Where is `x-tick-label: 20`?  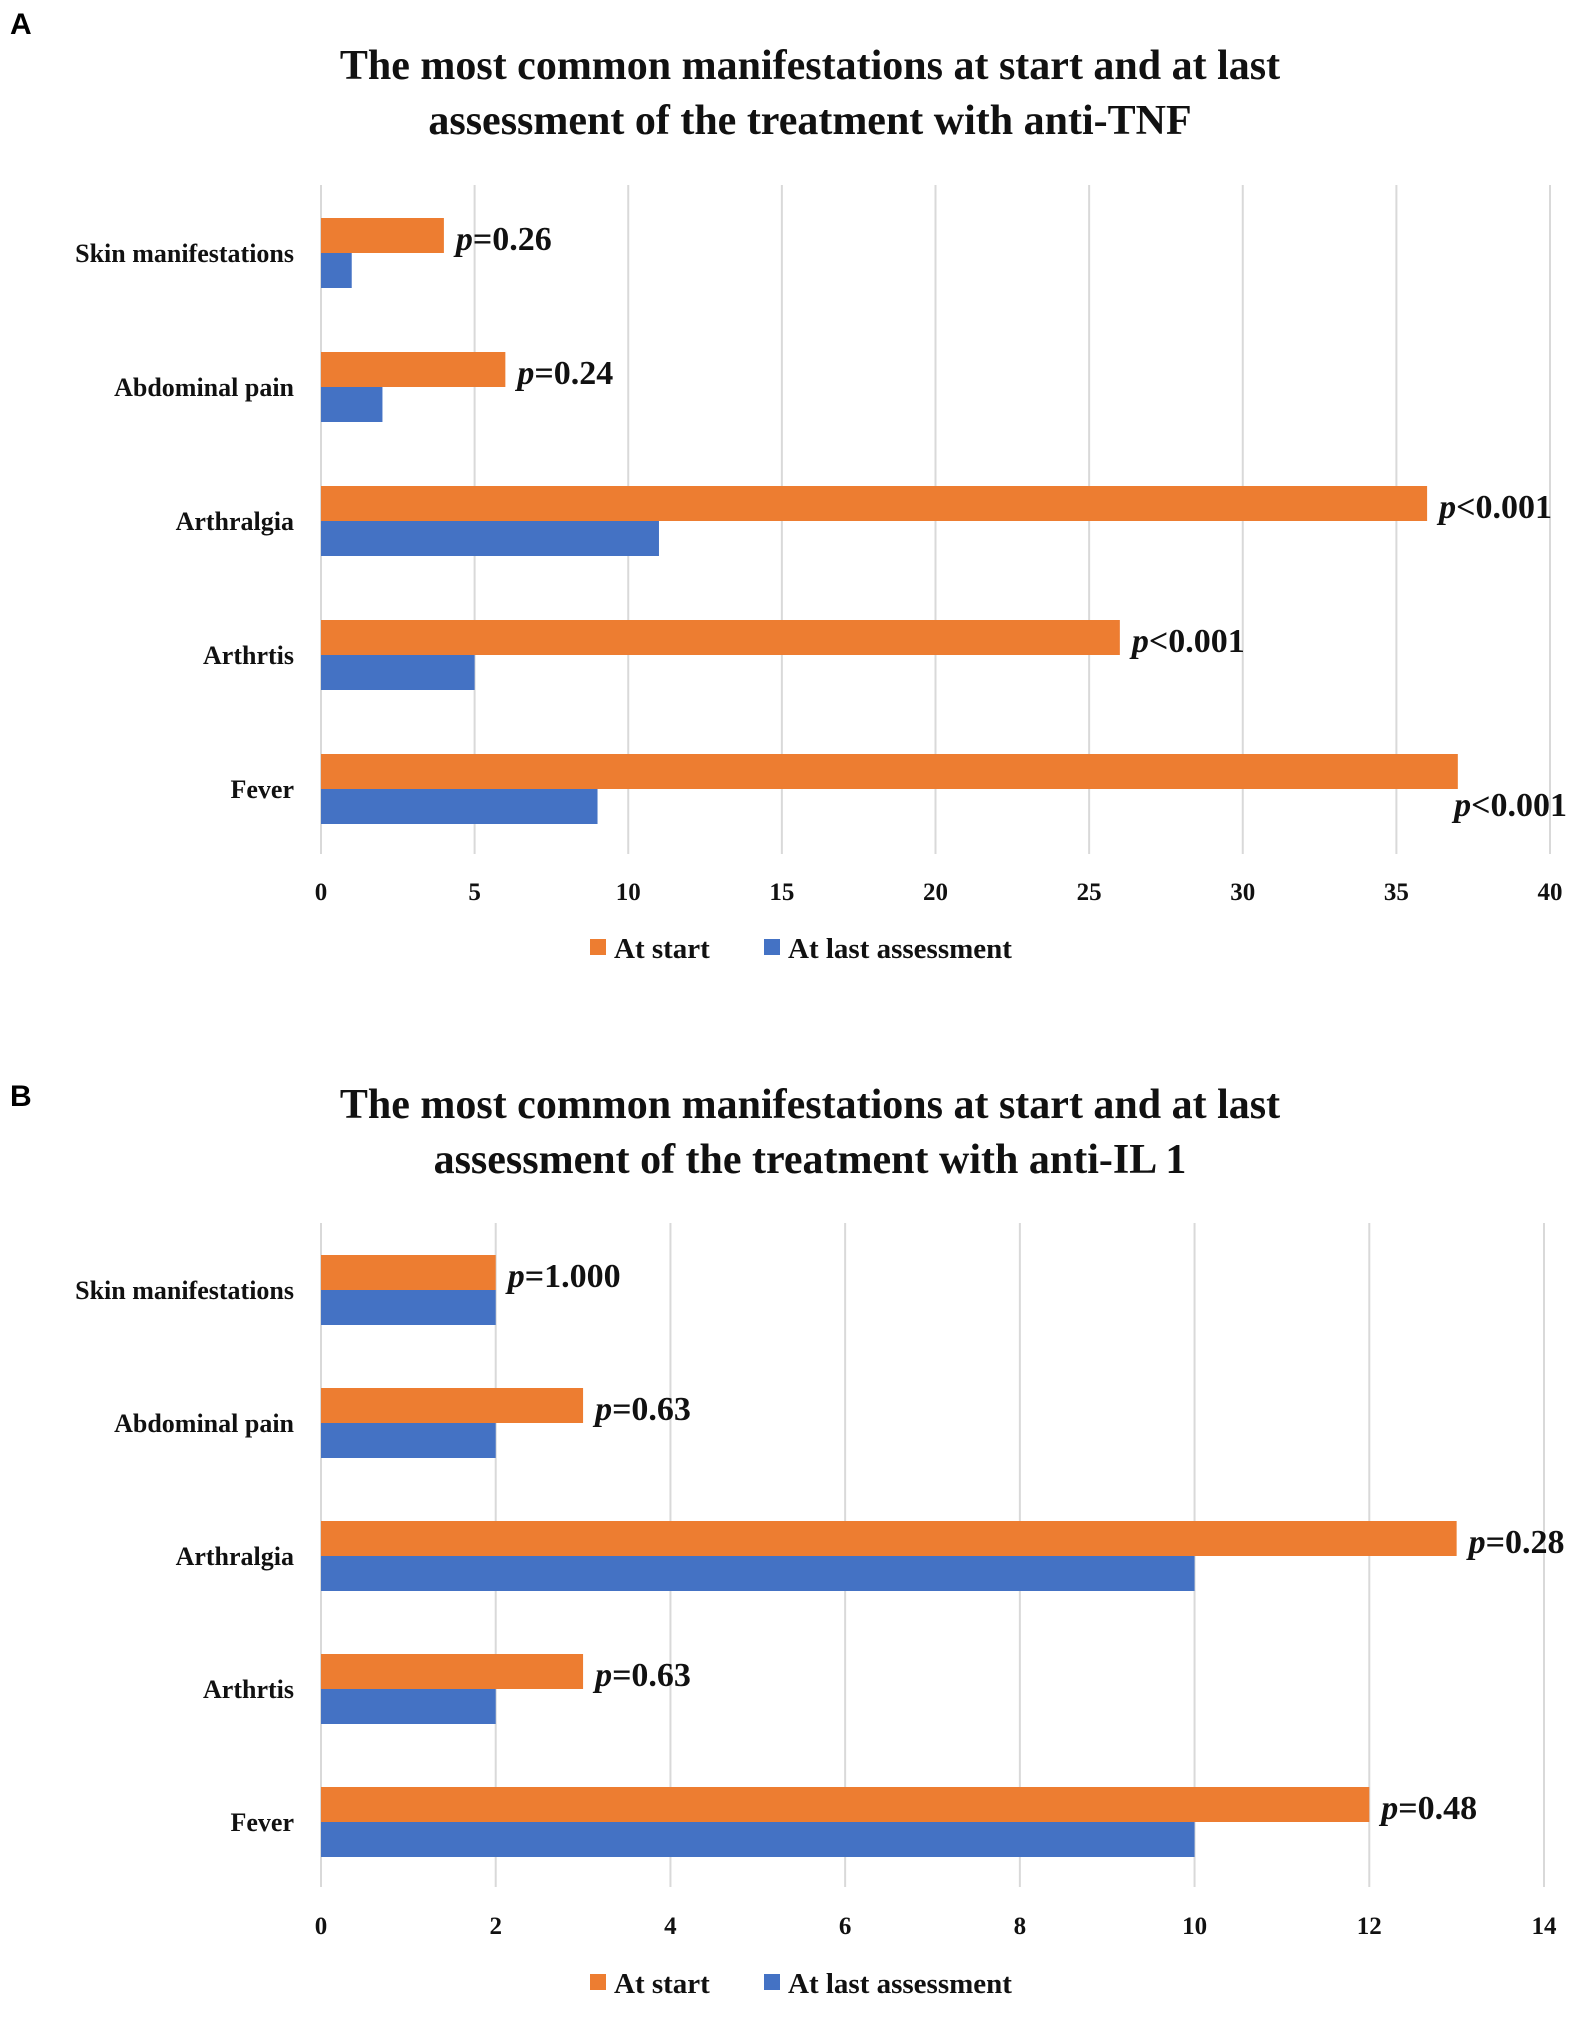
x-tick-label: 20 is located at coordinates (935, 892).